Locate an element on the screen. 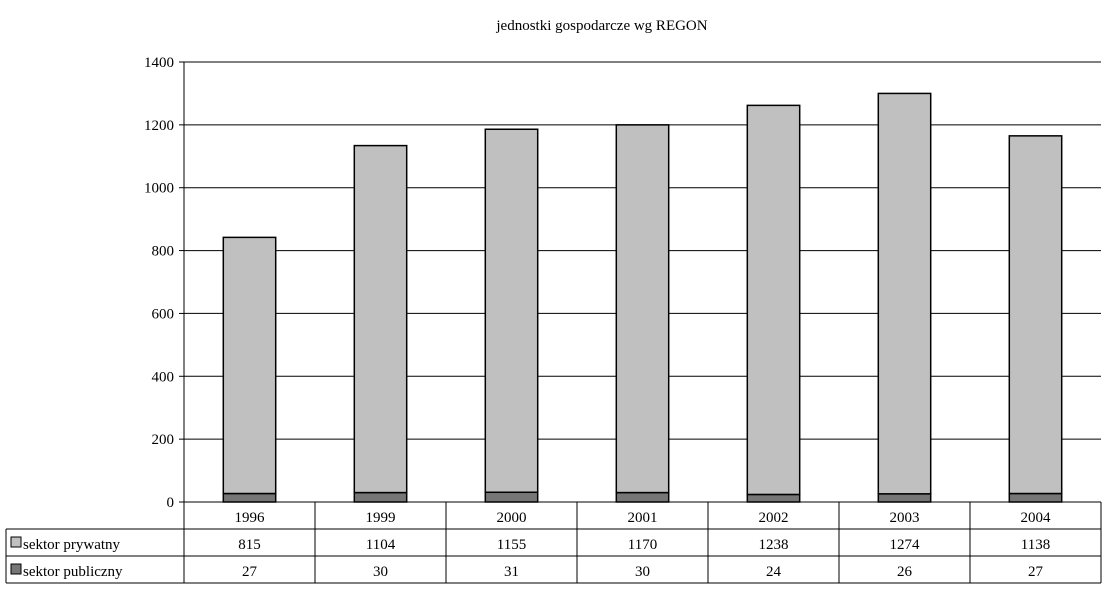 Image resolution: width=1102 pixels, height=594 pixels. data-label: 1274 is located at coordinates (905, 545).